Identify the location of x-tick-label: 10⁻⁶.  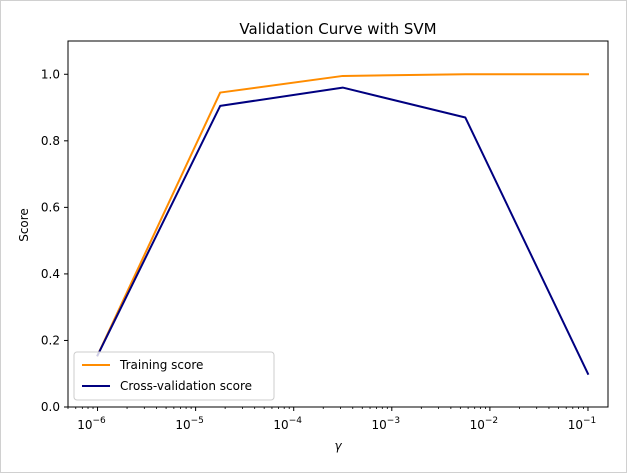
(91, 424).